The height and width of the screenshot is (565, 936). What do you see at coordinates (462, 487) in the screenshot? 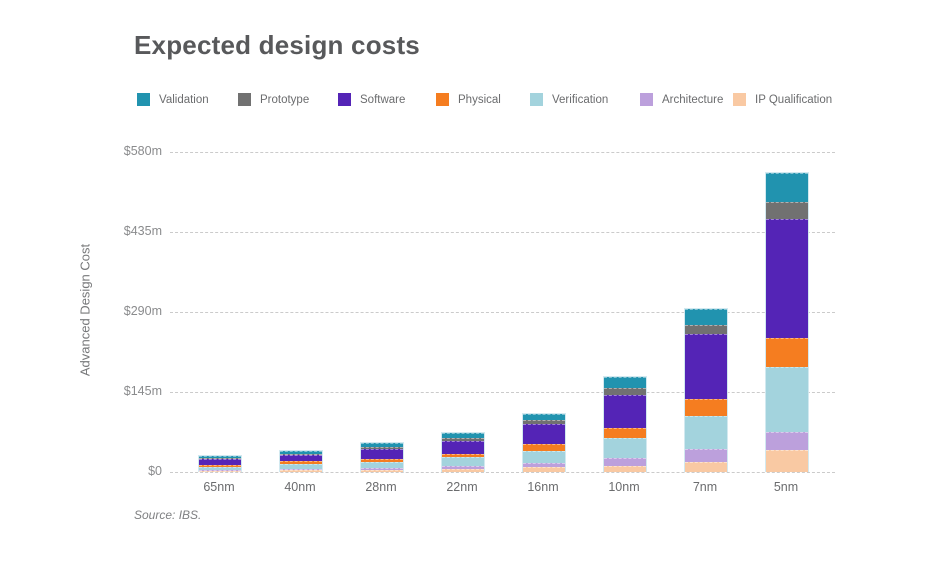
I see `x-axis-tick-label: 22nm` at bounding box center [462, 487].